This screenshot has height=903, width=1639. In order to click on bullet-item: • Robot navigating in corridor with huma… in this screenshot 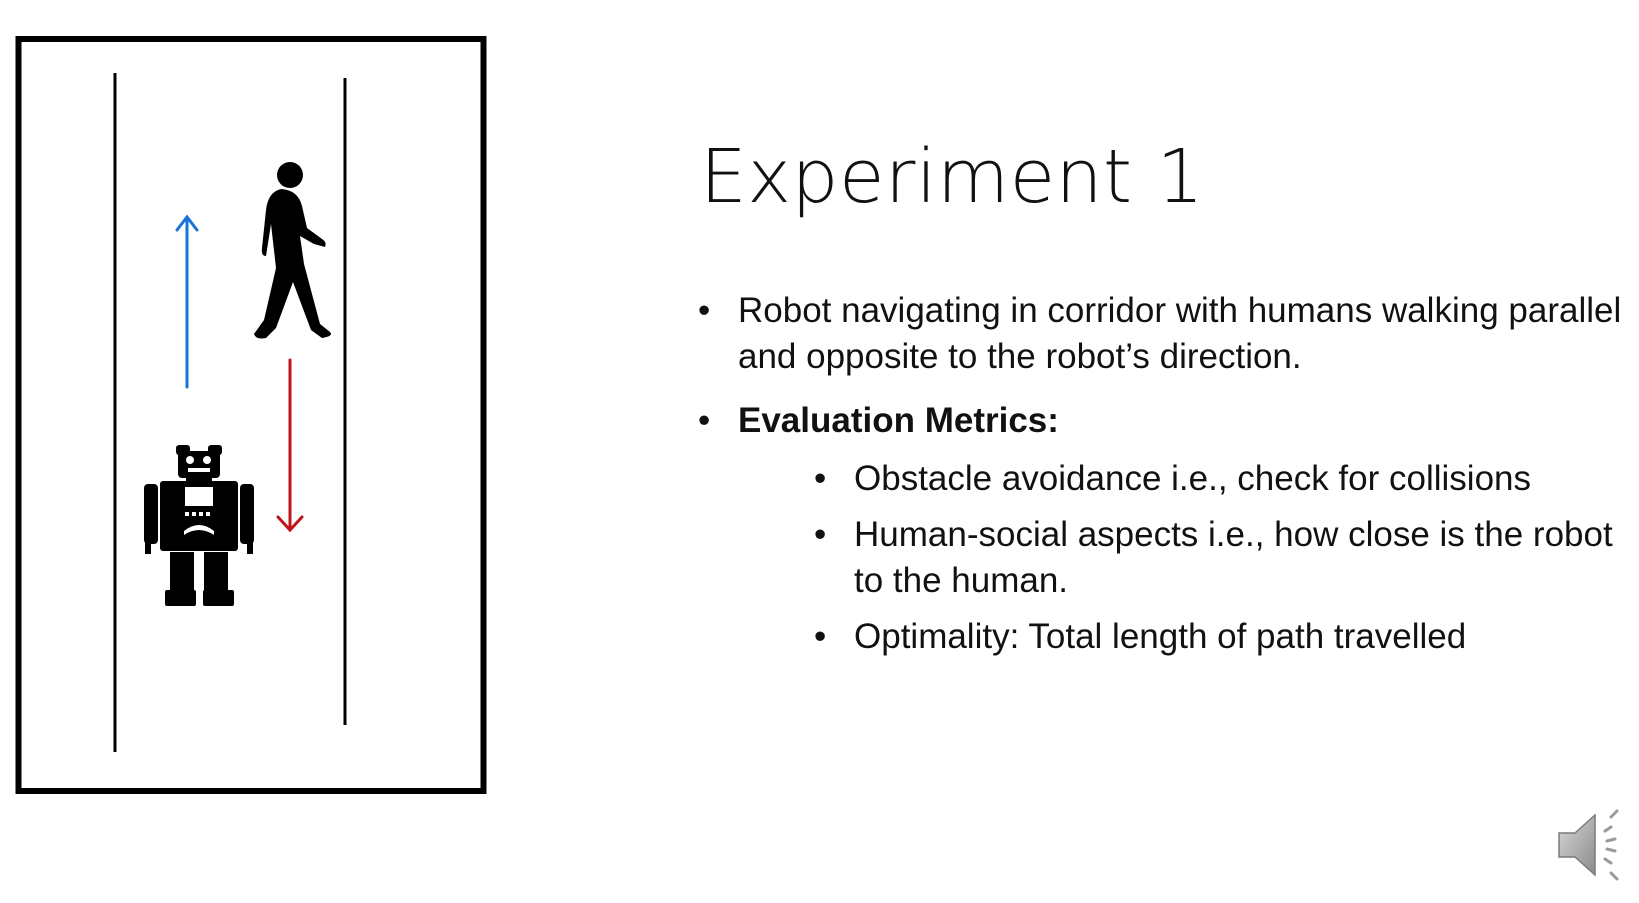, I will do `click(1163, 334)`.